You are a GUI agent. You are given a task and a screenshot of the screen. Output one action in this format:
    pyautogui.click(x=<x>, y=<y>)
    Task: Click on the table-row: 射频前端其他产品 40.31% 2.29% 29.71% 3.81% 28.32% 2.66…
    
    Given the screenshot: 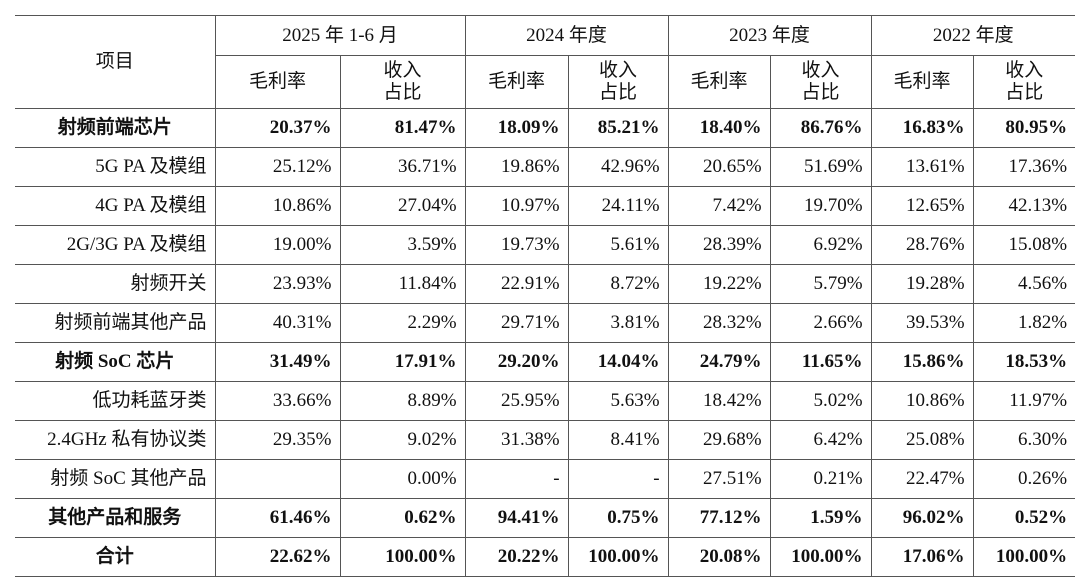 What is the action you would take?
    pyautogui.click(x=545, y=323)
    